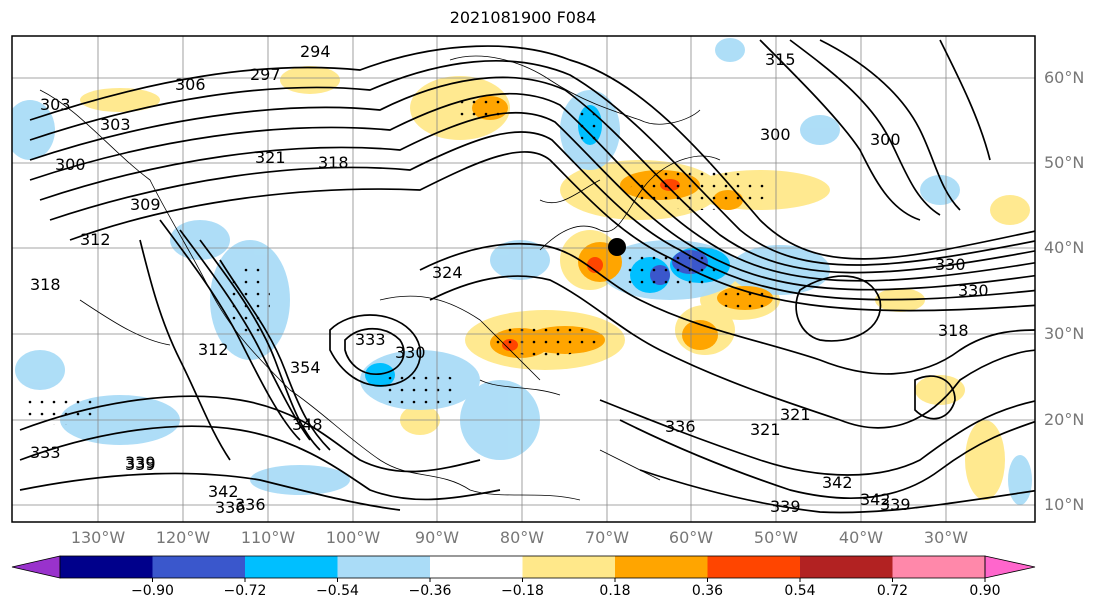 This screenshot has height=613, width=1105. What do you see at coordinates (1064, 247) in the screenshot?
I see `latitude-label: 40°N` at bounding box center [1064, 247].